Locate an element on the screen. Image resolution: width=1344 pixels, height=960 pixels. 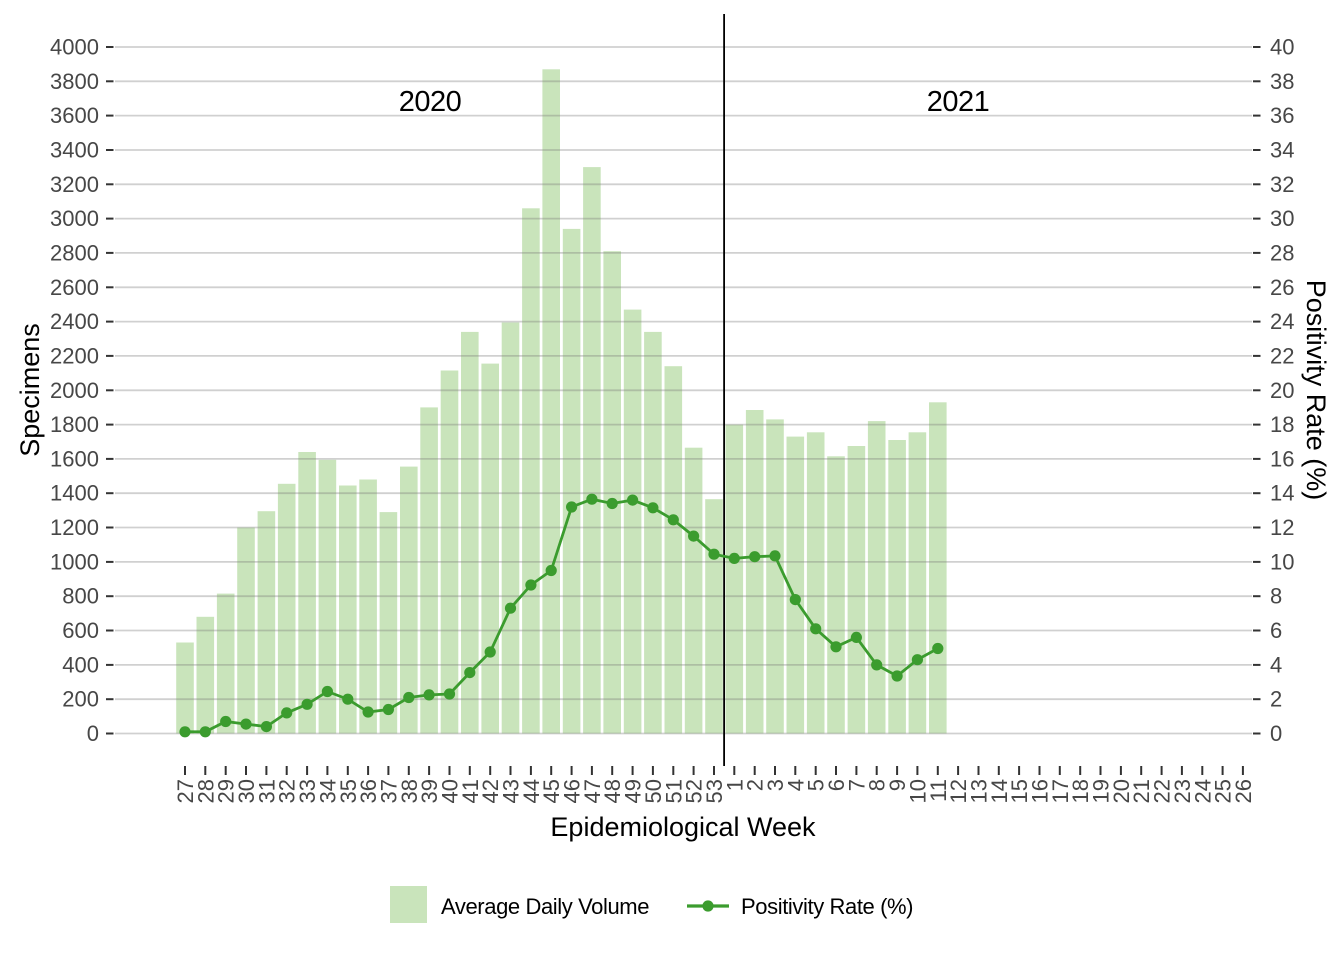
x-tick-label: 42 is located at coordinates (490, 791).